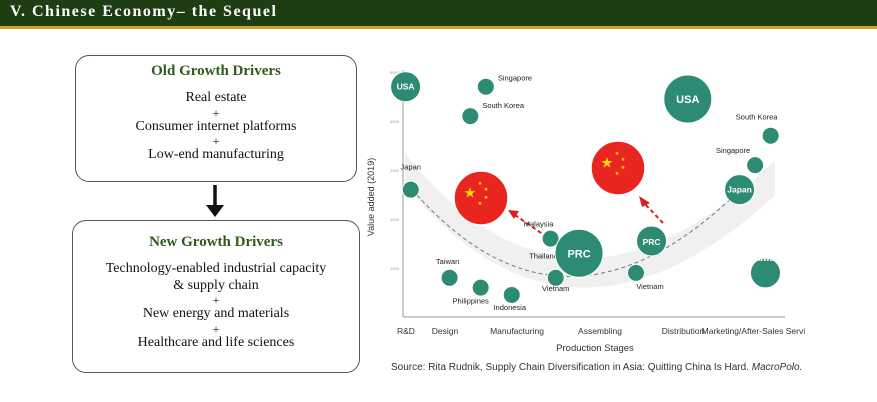 The width and height of the screenshot is (877, 402). What do you see at coordinates (471, 301) in the screenshot?
I see `bubble-label: Philippines` at bounding box center [471, 301].